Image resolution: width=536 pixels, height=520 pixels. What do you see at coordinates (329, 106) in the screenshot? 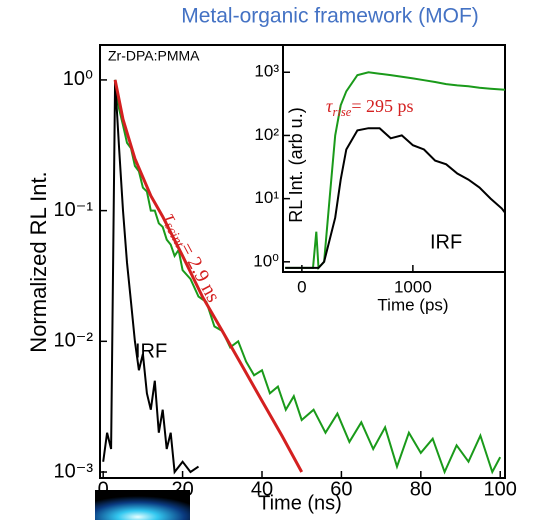
I see `annotation-symbol: τ` at bounding box center [329, 106].